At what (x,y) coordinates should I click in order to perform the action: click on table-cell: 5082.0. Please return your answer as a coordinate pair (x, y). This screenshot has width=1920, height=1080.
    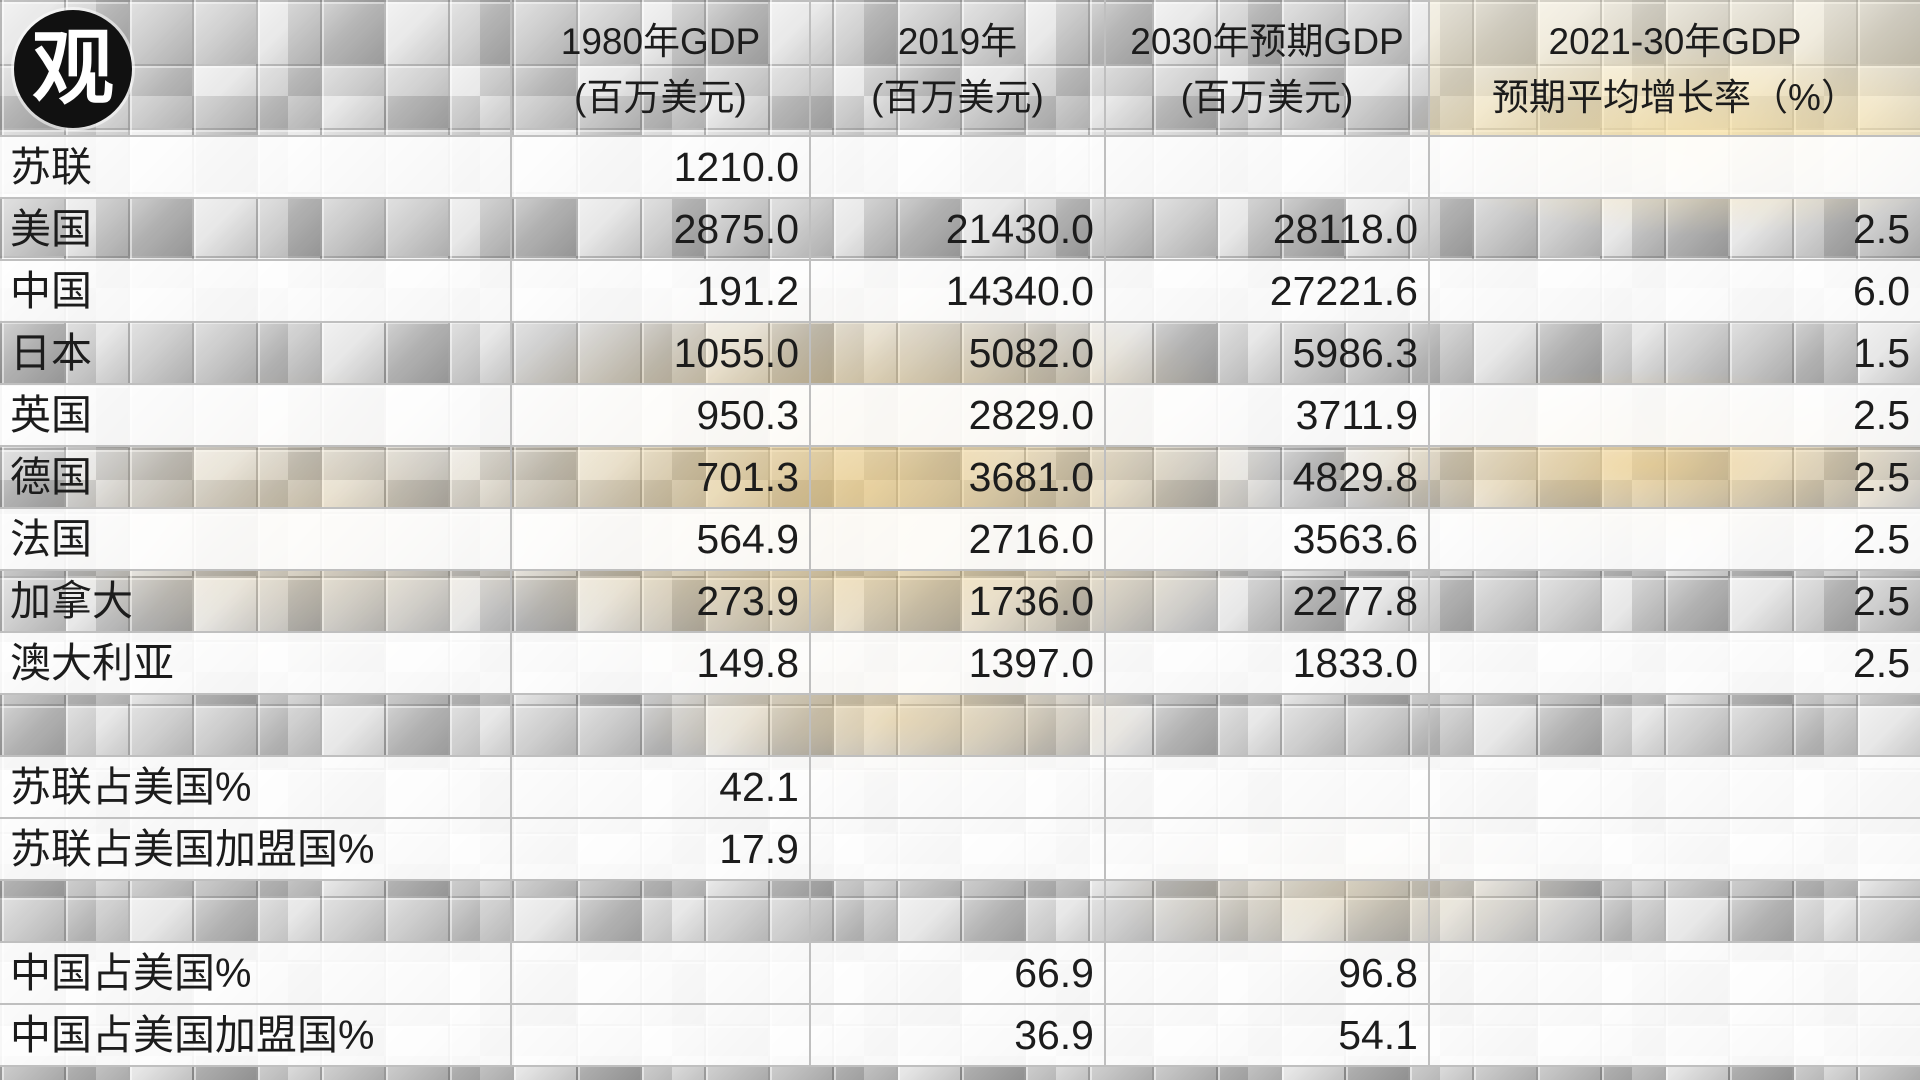
    Looking at the image, I should click on (958, 354).